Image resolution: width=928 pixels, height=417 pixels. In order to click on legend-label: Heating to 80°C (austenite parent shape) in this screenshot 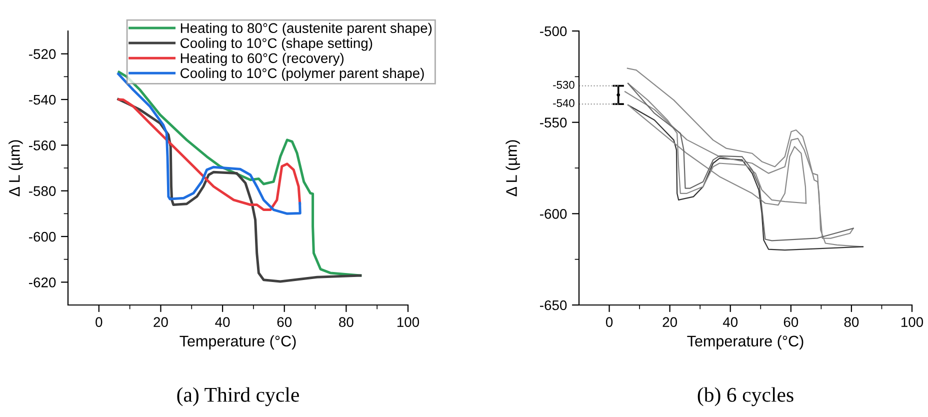, I will do `click(306, 29)`.